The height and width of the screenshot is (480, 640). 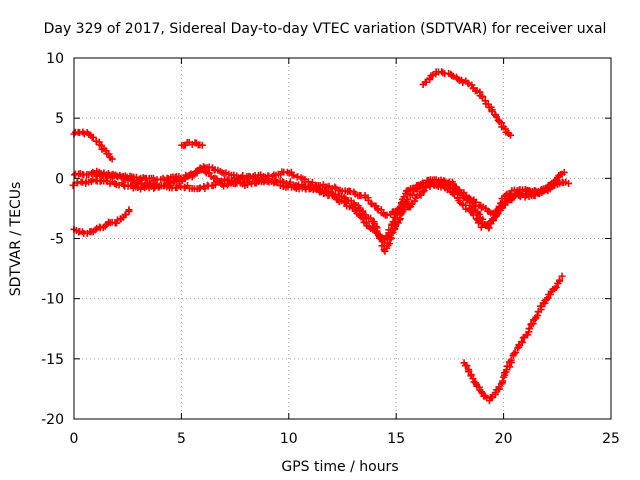 I want to click on series-blob-6h, so click(x=192, y=144).